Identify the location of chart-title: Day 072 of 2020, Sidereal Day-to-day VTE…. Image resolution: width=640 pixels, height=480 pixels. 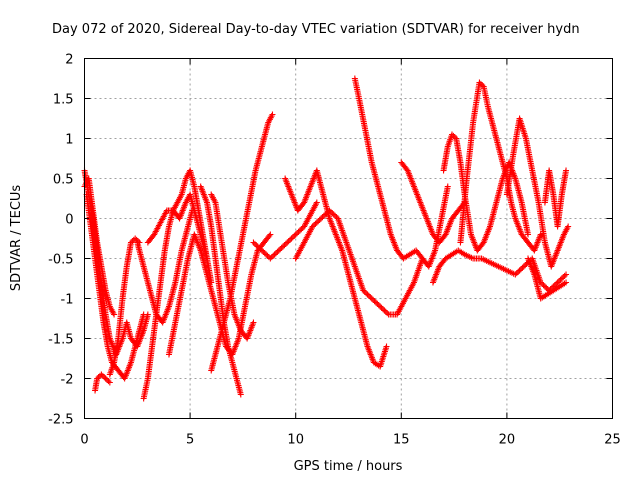
(316, 29).